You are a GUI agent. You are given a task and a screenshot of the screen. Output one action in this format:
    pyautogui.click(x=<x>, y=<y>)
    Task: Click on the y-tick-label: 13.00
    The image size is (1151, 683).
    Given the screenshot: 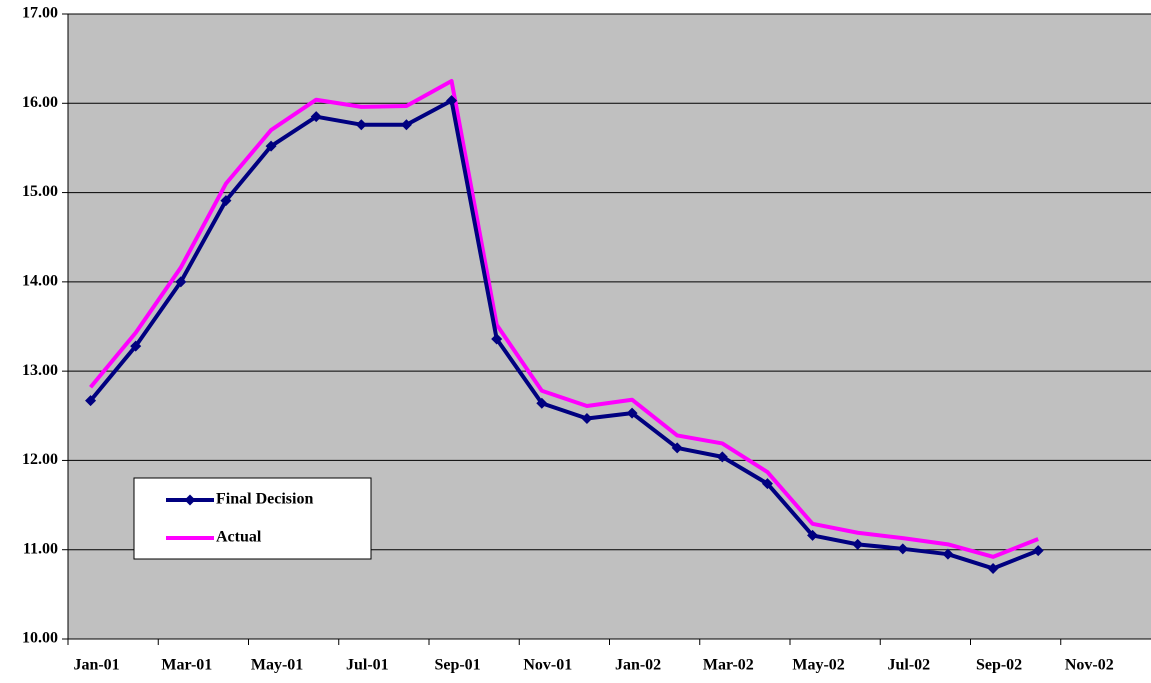 What is the action you would take?
    pyautogui.click(x=40, y=370)
    